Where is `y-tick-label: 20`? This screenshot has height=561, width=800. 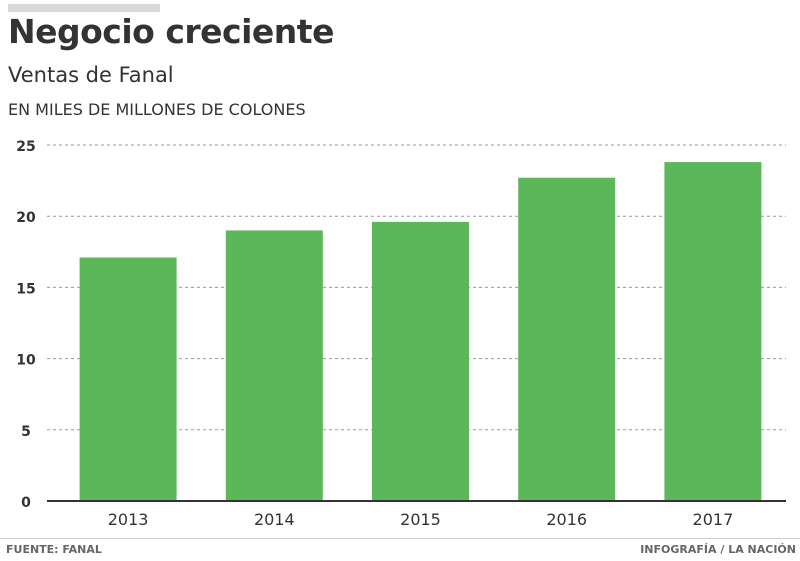
y-tick-label: 20 is located at coordinates (26, 218).